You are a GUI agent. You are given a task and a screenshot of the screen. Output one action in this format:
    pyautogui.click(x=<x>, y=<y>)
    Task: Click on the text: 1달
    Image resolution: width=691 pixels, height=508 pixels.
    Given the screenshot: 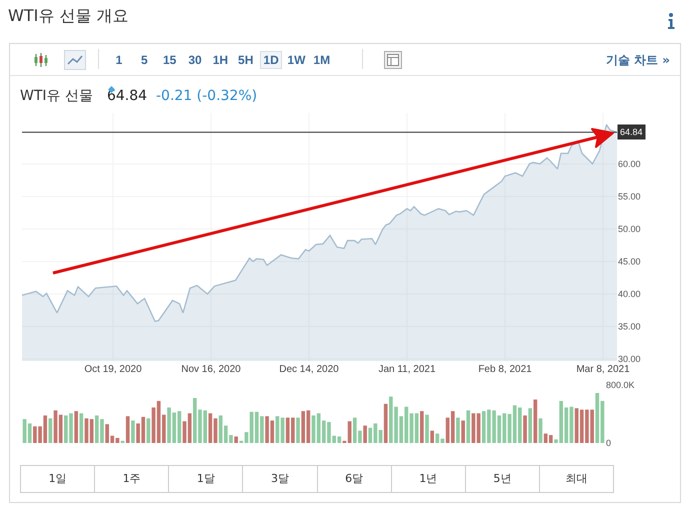 What is the action you would take?
    pyautogui.click(x=206, y=479)
    